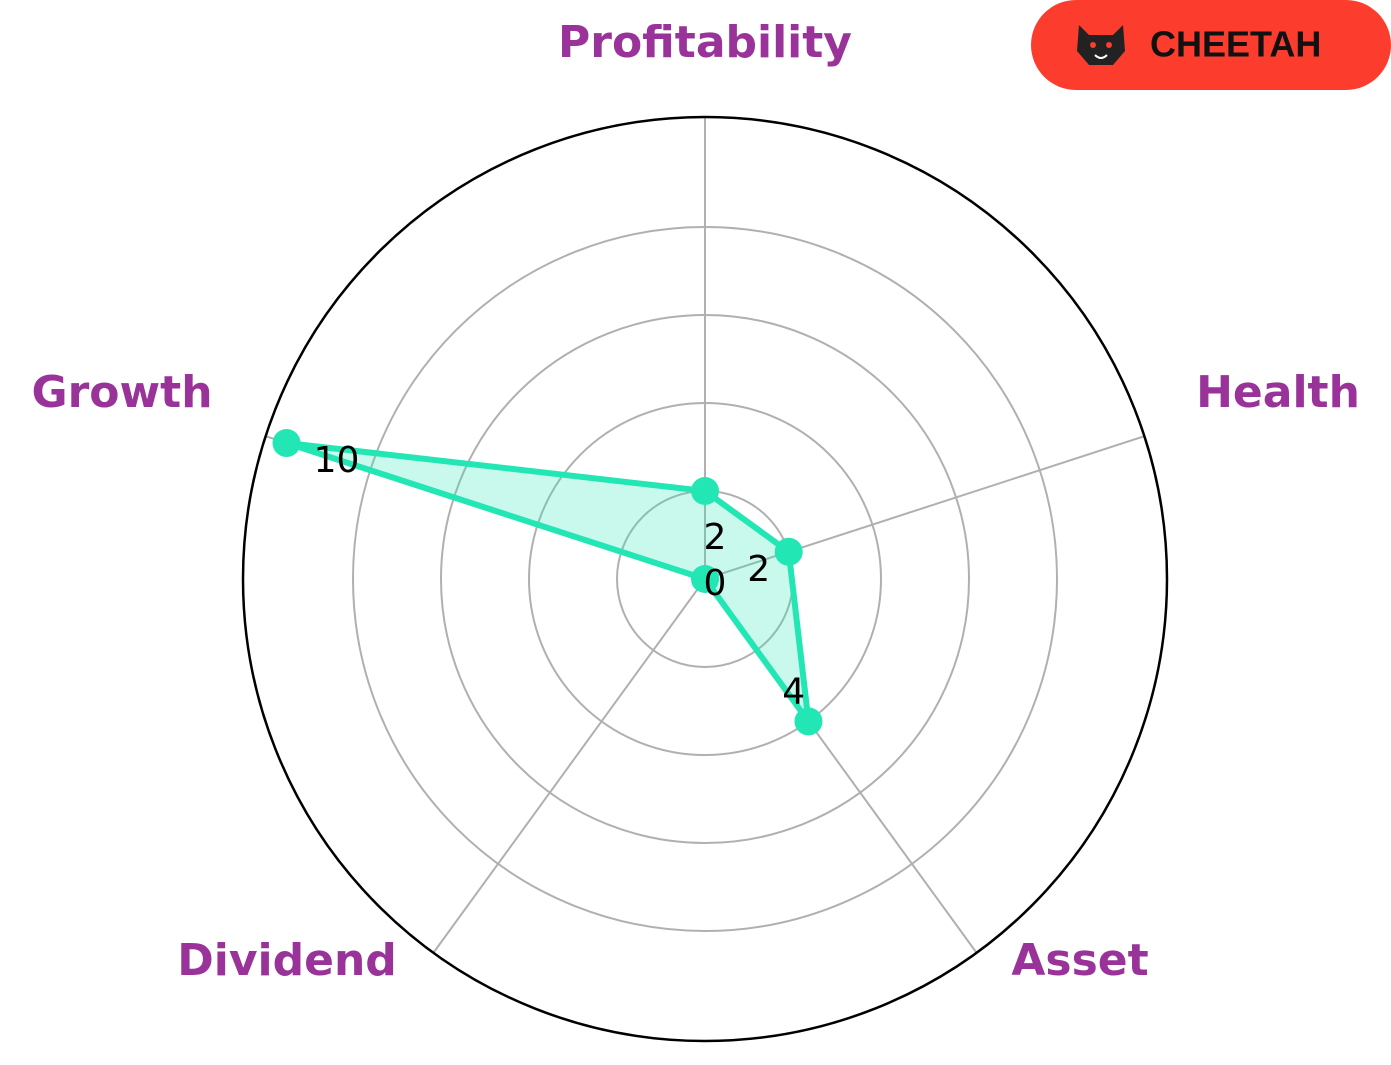 Image resolution: width=1391 pixels, height=1065 pixels. I want to click on badge: CHEETAH, so click(1211, 45).